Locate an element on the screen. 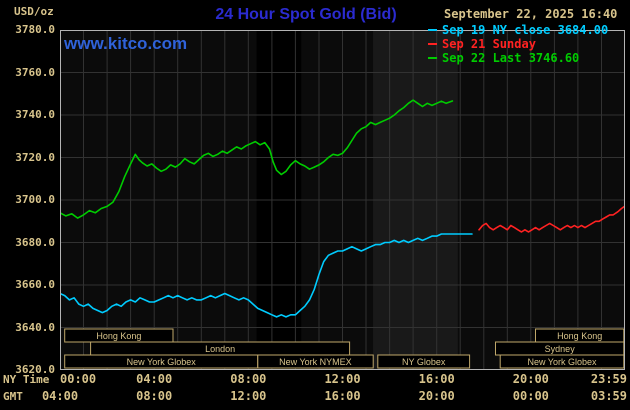 The height and width of the screenshot is (410, 630). legend-item: Sep 22 Last 3746.60 is located at coordinates (518, 58).